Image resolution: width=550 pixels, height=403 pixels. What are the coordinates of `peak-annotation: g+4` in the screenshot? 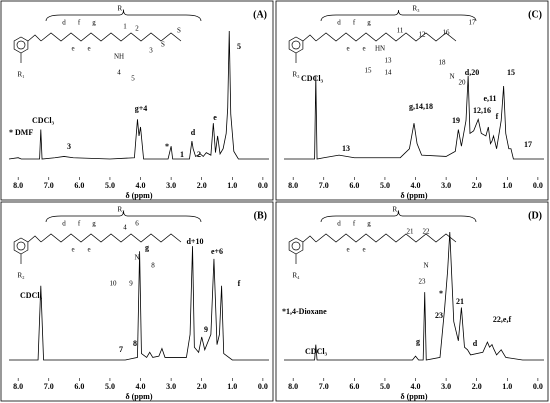 It's located at (141, 108).